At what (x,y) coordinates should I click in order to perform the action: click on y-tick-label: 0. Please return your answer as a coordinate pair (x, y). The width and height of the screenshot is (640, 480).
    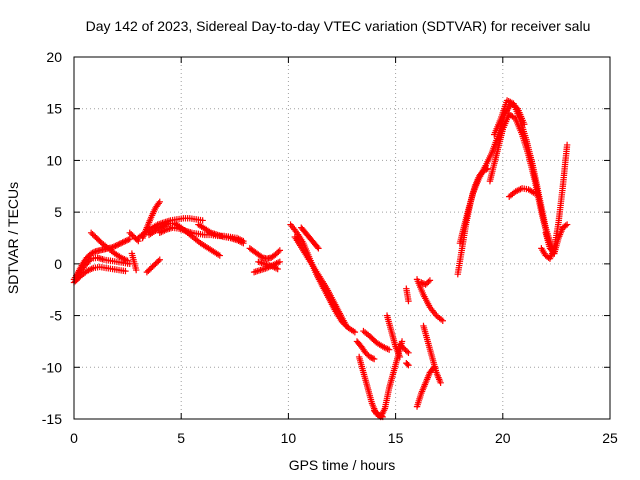
    Looking at the image, I should click on (58, 264).